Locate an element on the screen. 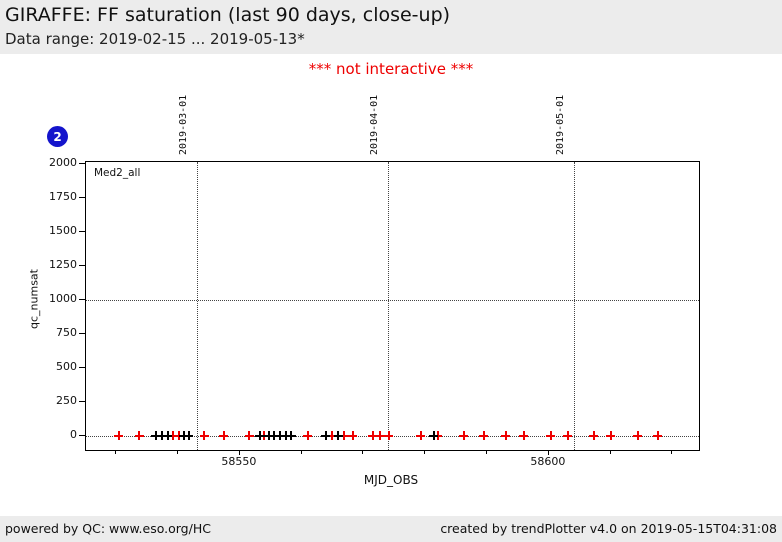 This screenshot has height=542, width=782. y-tick-label: 500 is located at coordinates (66, 366).